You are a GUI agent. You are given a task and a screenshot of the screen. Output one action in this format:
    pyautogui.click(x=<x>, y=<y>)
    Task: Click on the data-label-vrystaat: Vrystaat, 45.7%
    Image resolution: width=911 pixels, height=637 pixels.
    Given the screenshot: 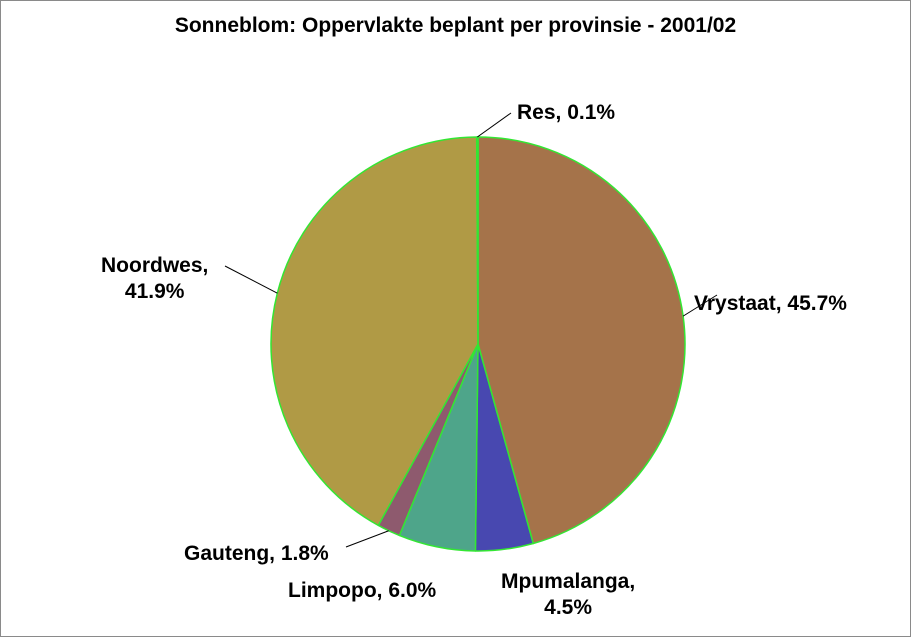 What is the action you would take?
    pyautogui.click(x=770, y=303)
    